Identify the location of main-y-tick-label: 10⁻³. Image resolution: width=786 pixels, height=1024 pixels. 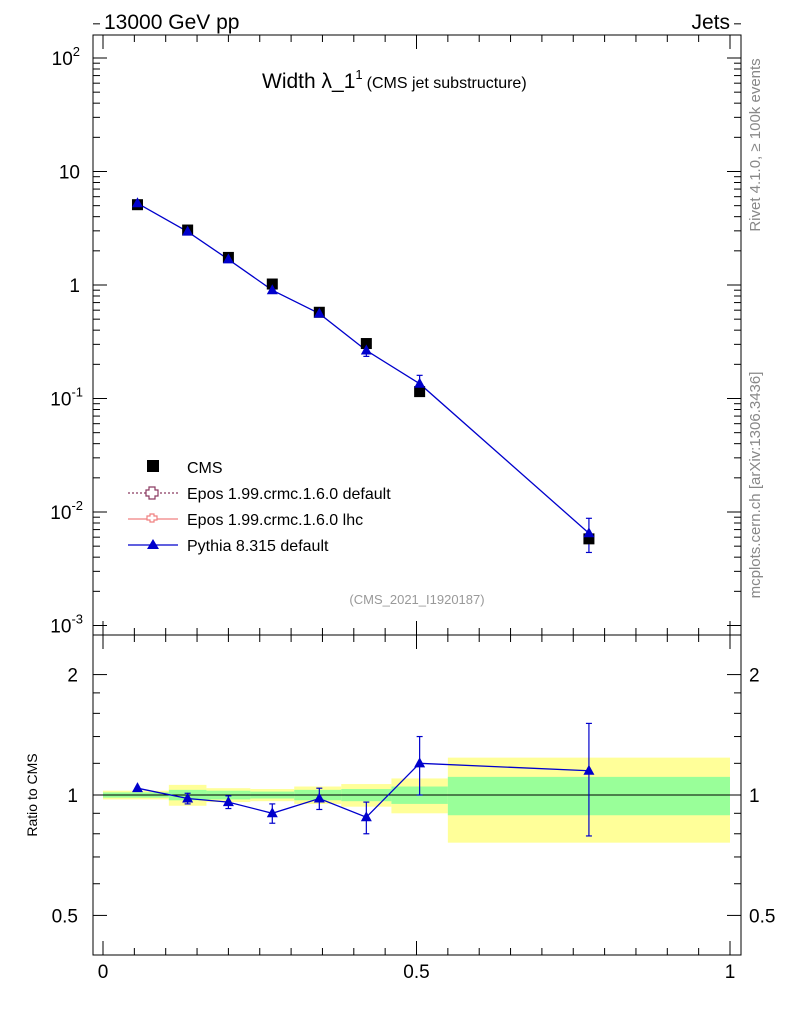
(66, 625).